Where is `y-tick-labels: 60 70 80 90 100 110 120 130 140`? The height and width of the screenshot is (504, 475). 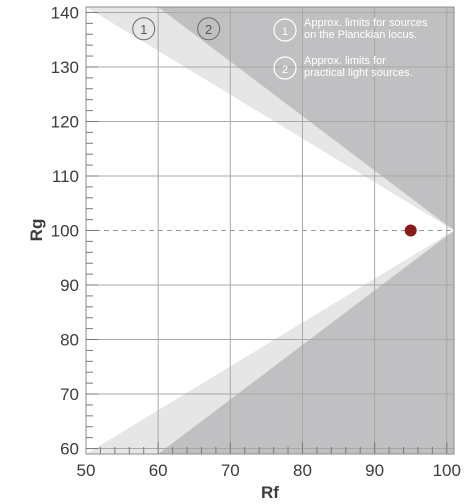
y-tick-labels: 60 70 80 90 100 110 120 130 140 is located at coordinates (65, 230).